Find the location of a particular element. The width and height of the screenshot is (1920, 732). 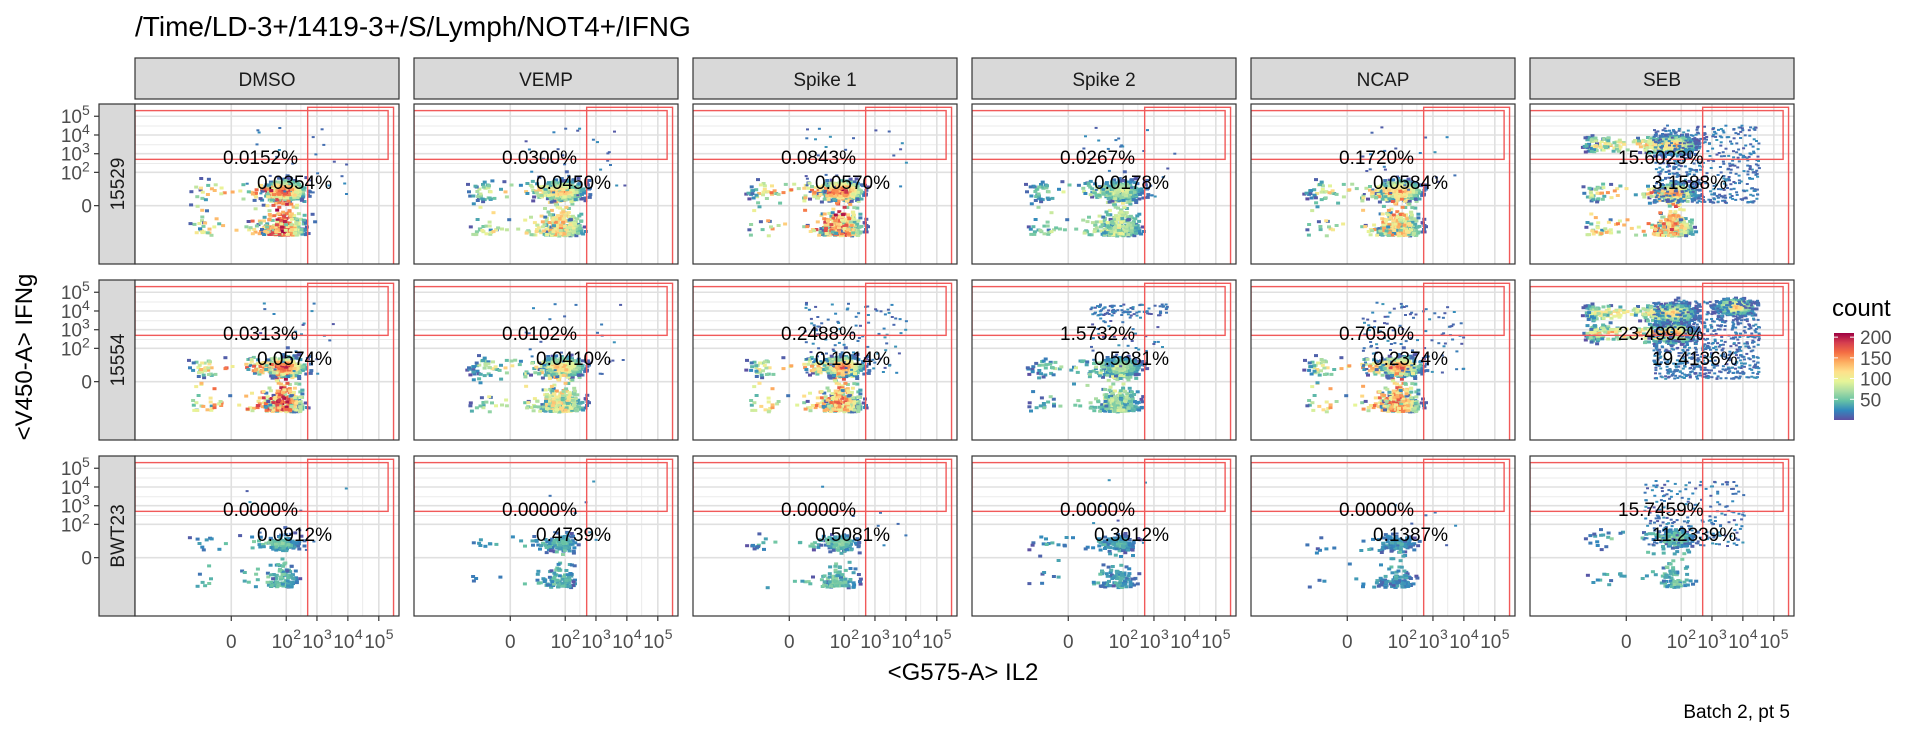

gate-percent-lower: 0.0570% is located at coordinates (852, 183).